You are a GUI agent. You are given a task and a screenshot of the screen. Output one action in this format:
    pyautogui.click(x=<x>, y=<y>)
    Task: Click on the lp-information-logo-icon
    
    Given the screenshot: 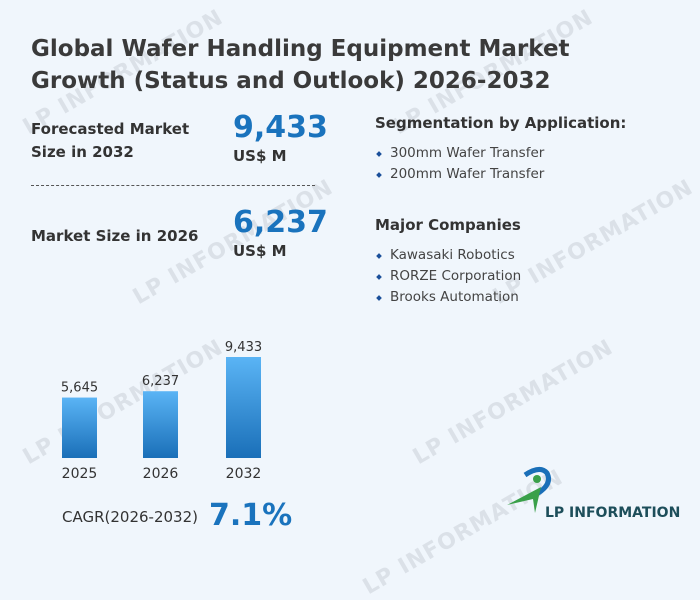 What is the action you would take?
    pyautogui.click(x=529, y=490)
    